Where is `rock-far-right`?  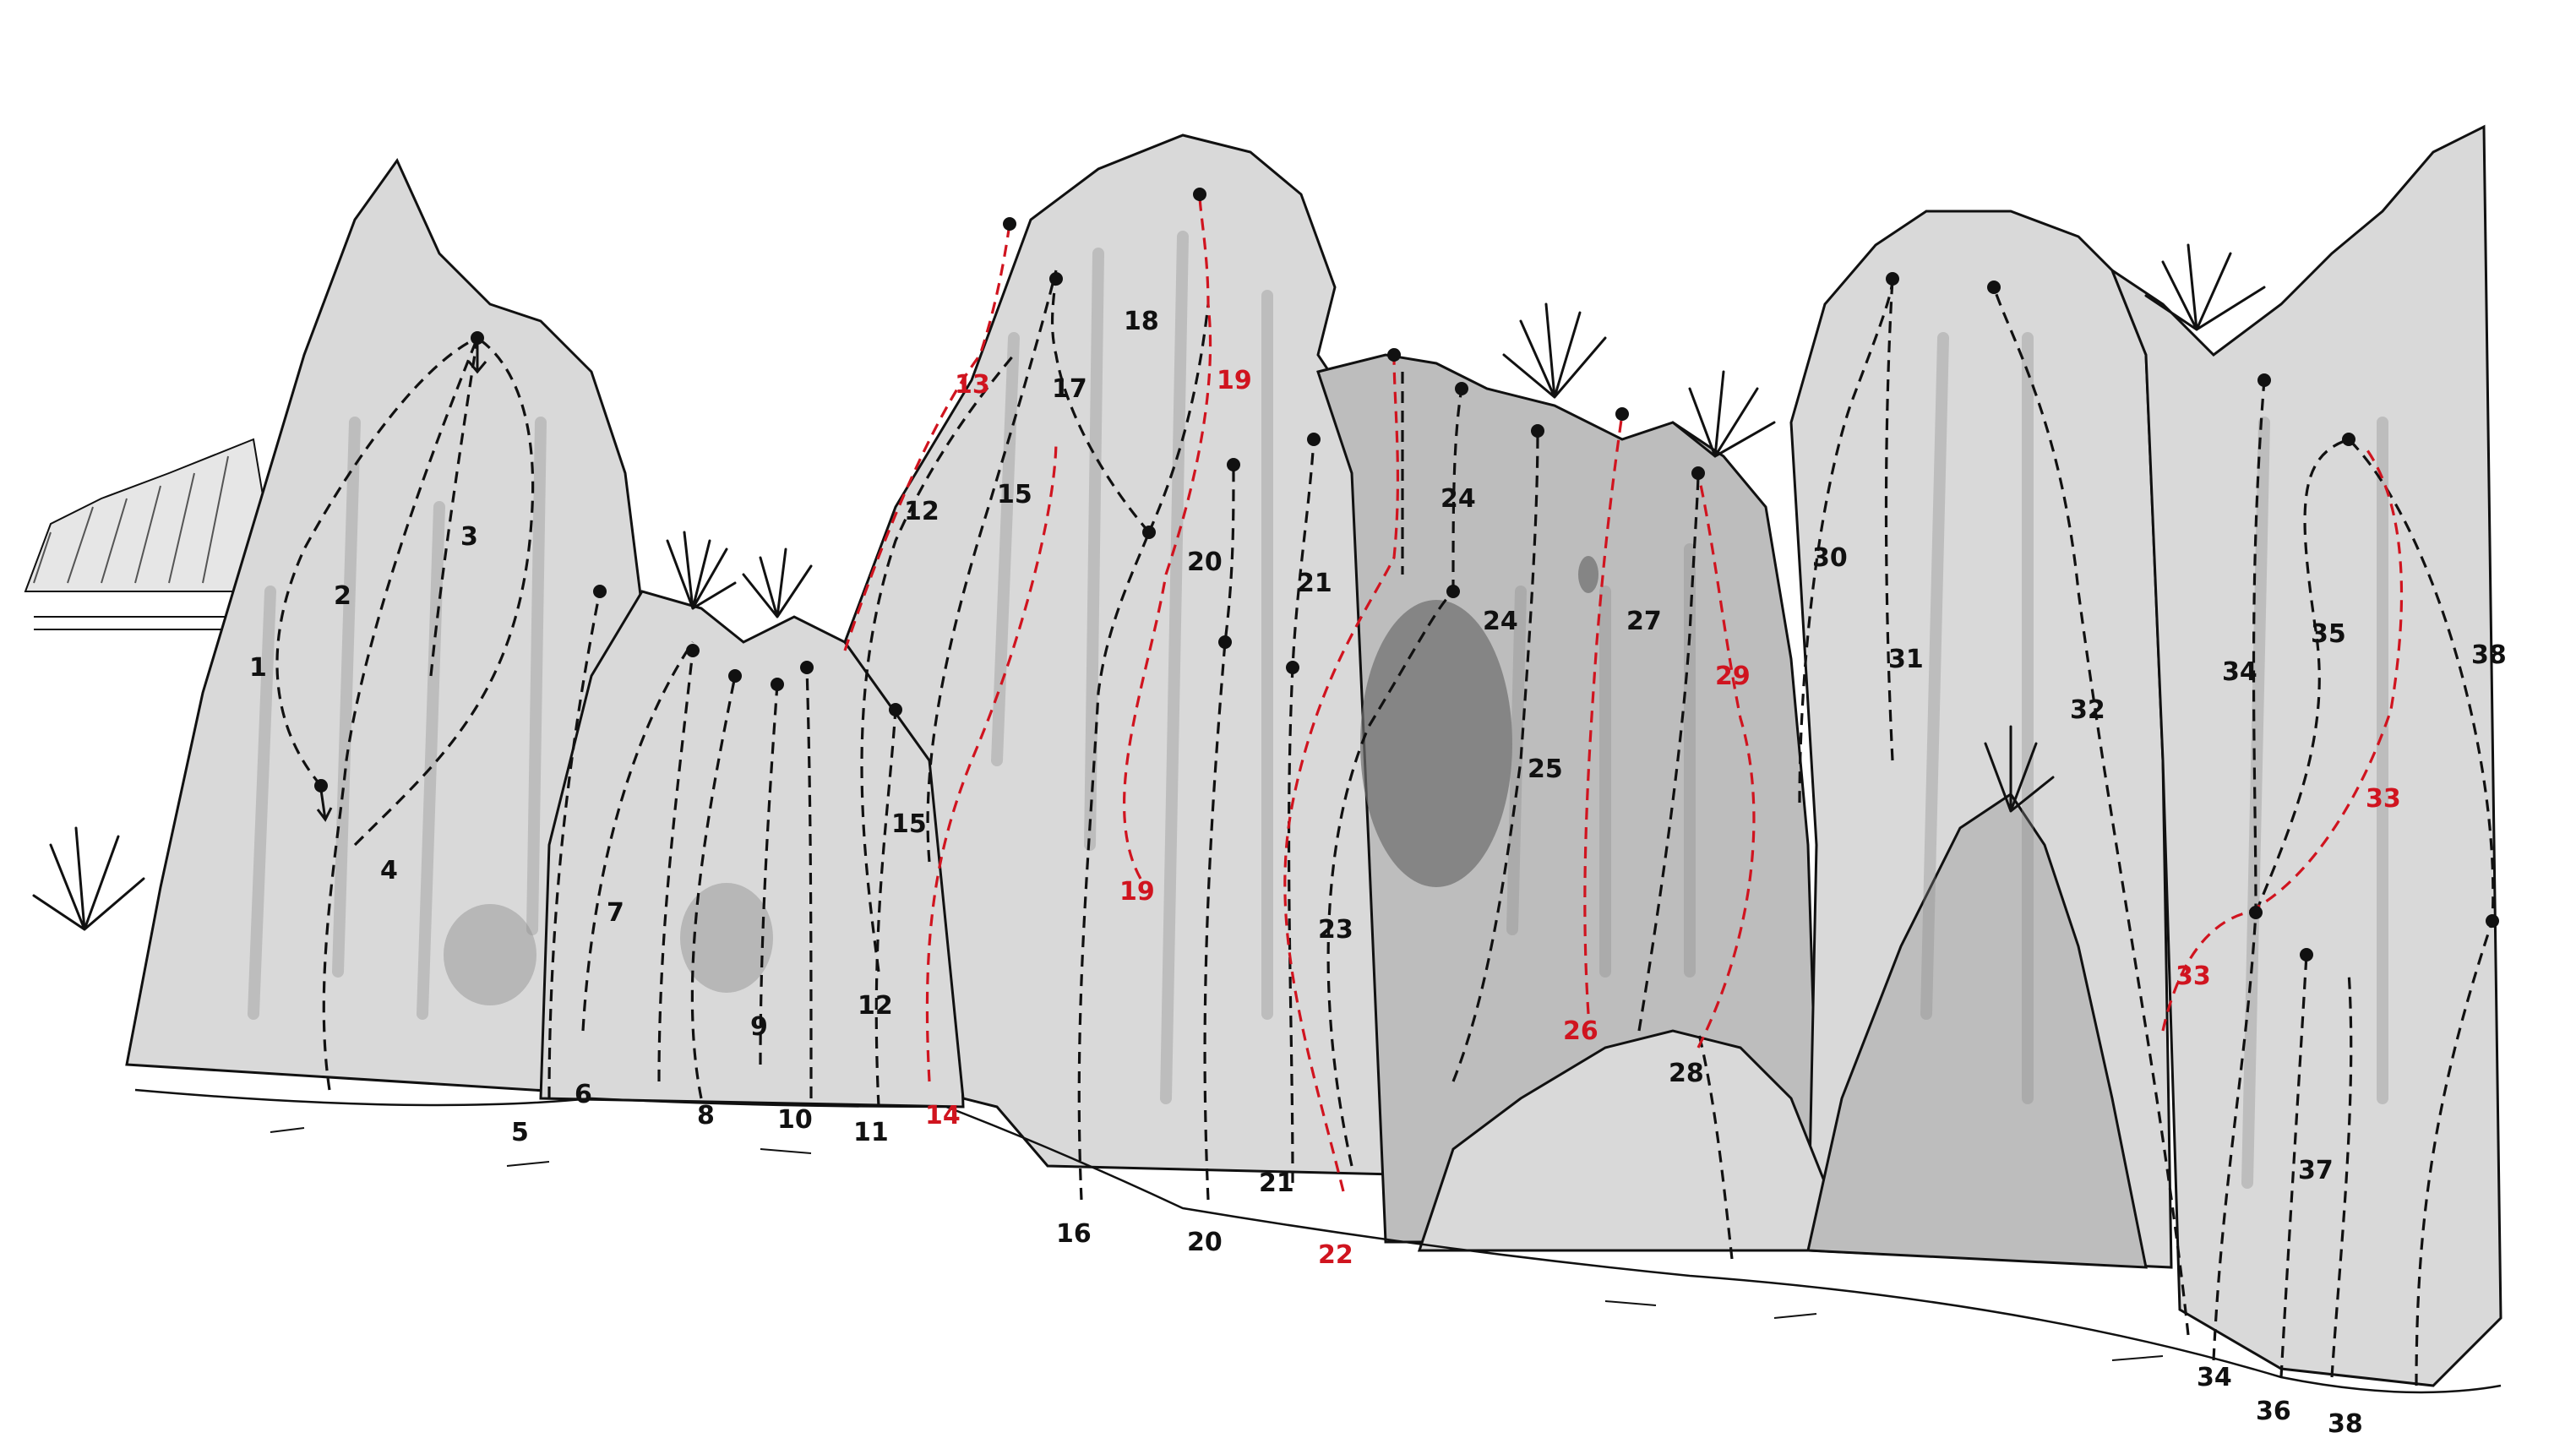
rock-far-right is located at coordinates (2305, 755).